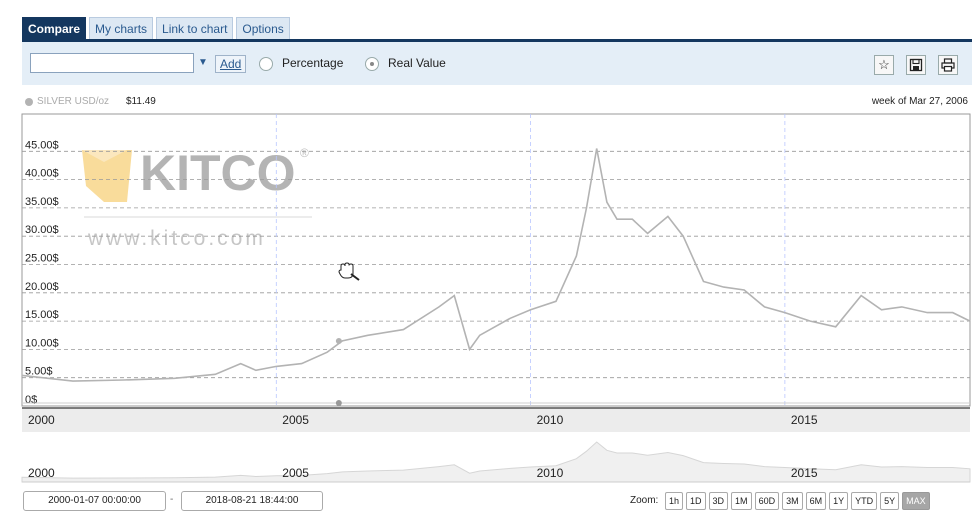  What do you see at coordinates (112, 63) in the screenshot?
I see `symbol-input` at bounding box center [112, 63].